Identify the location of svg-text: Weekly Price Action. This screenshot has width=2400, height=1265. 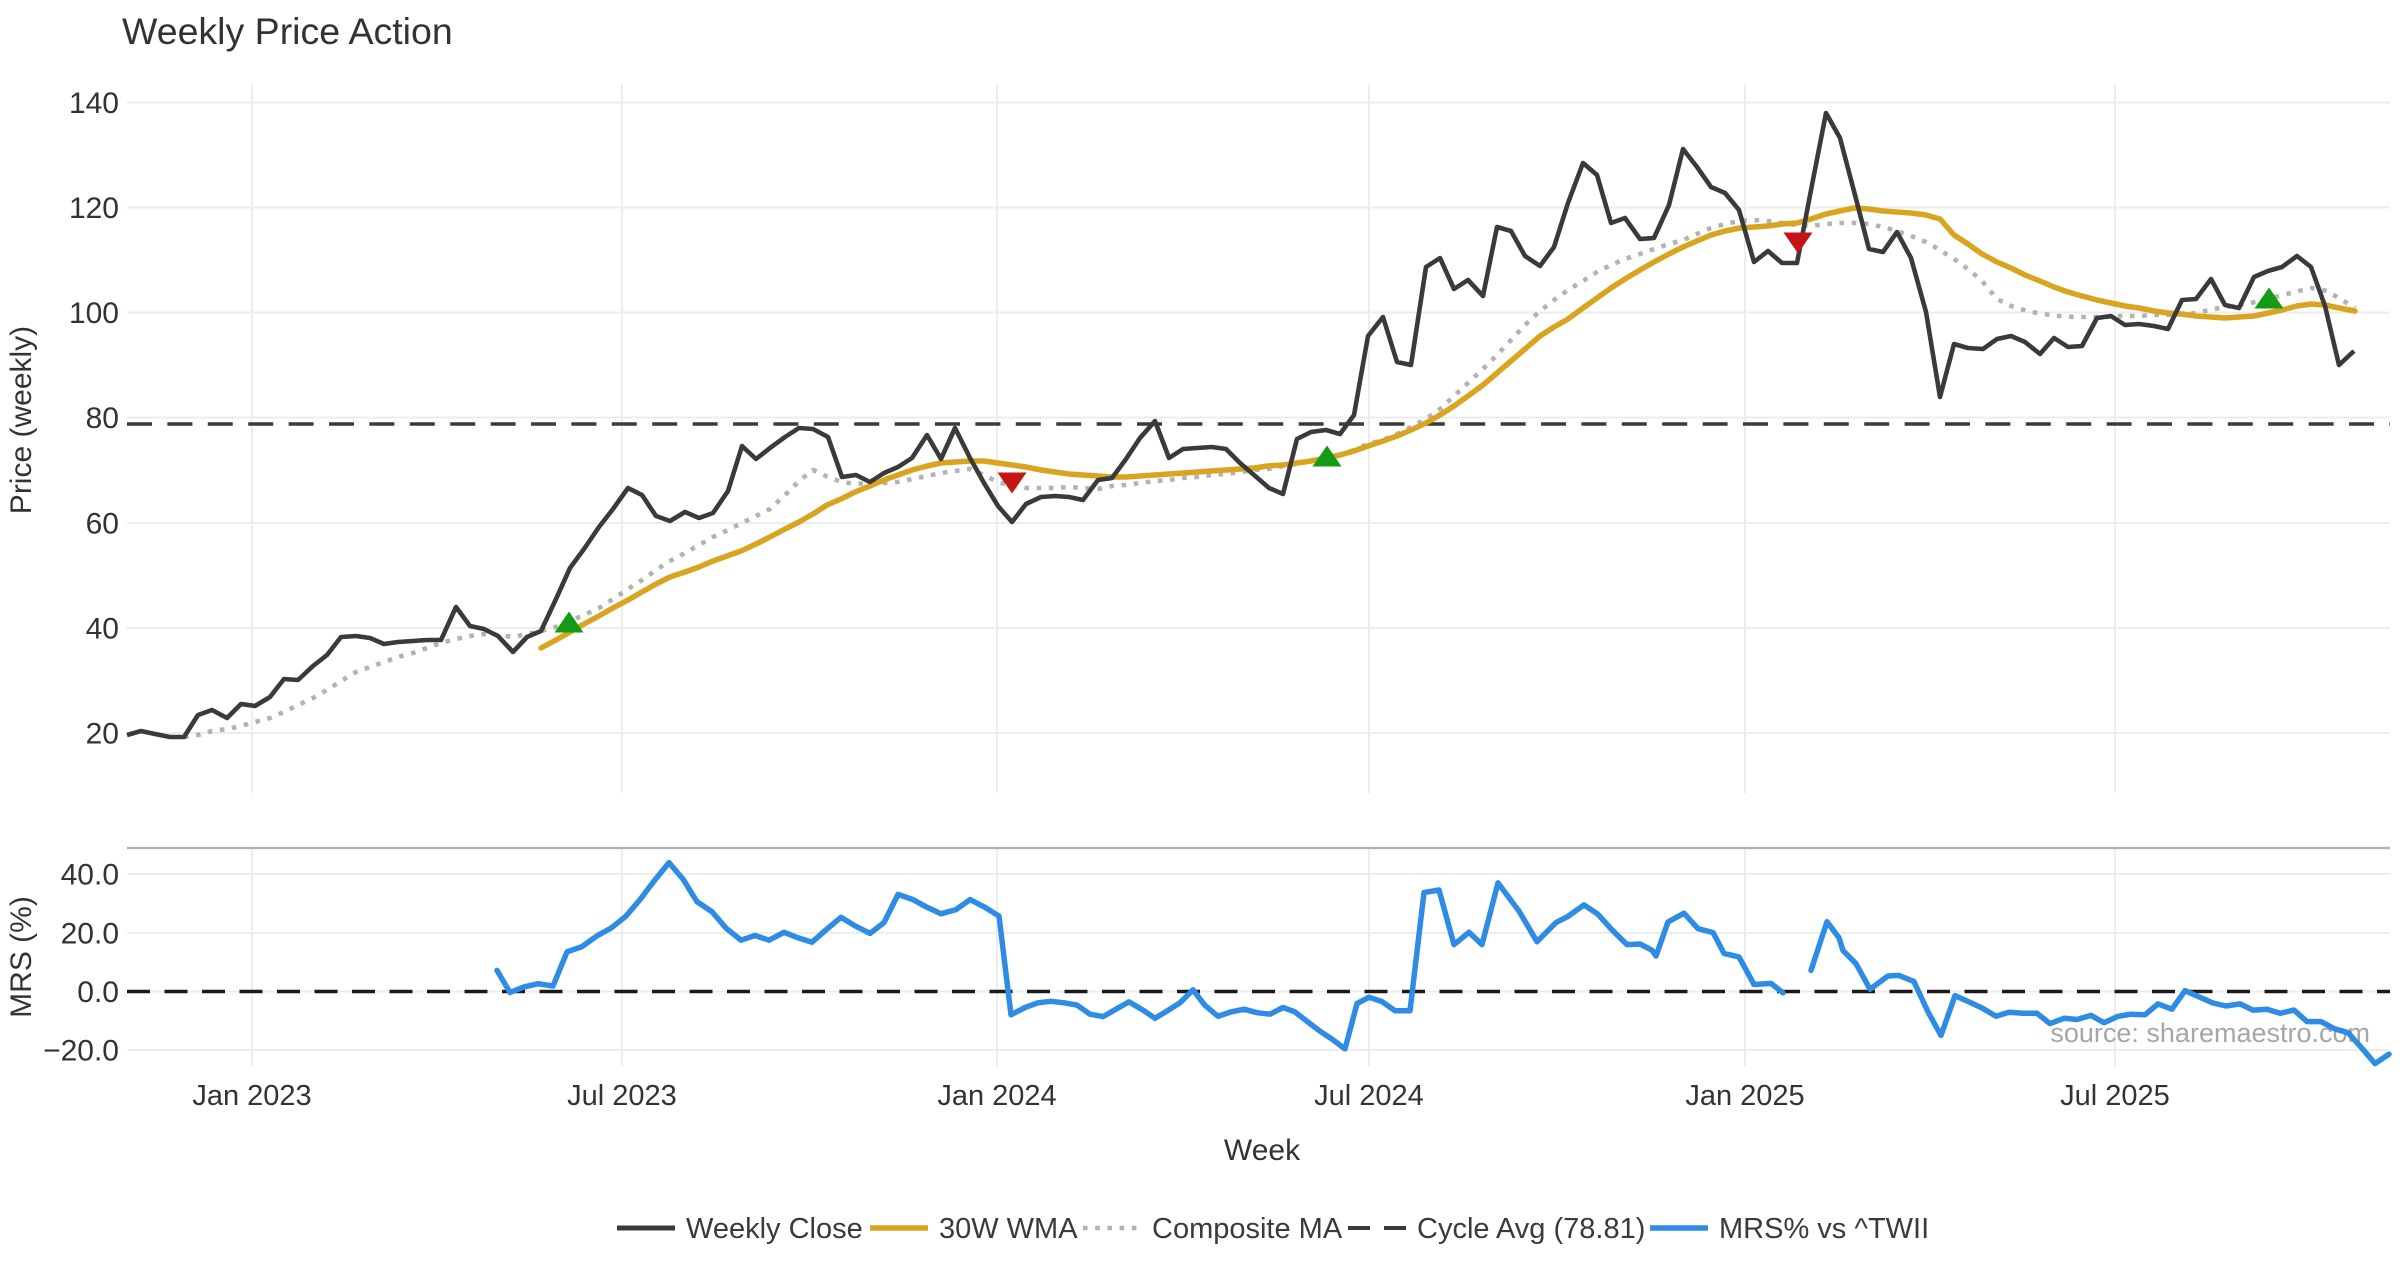
(287, 31).